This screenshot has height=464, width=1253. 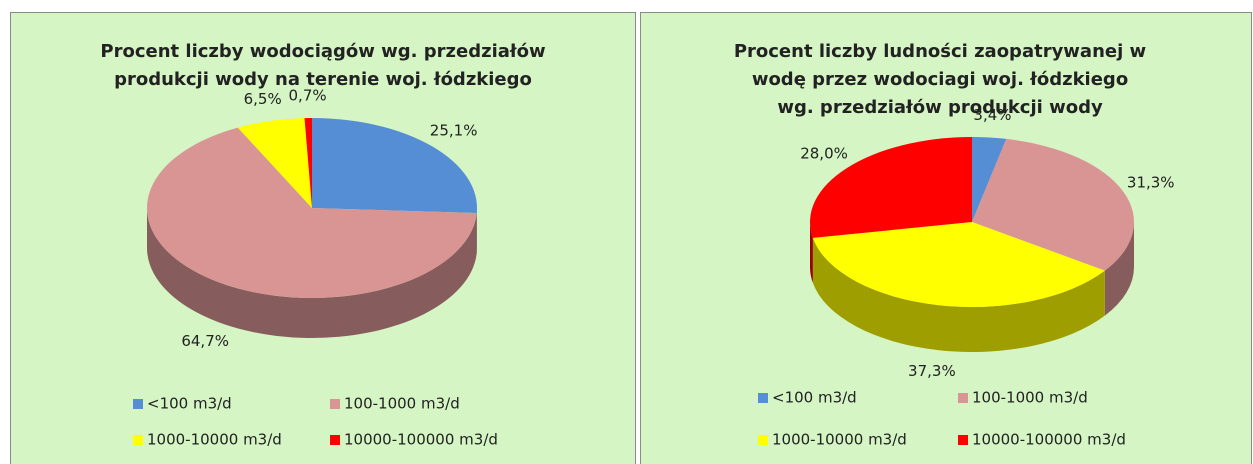 I want to click on data-label: 64,7%, so click(x=205, y=341).